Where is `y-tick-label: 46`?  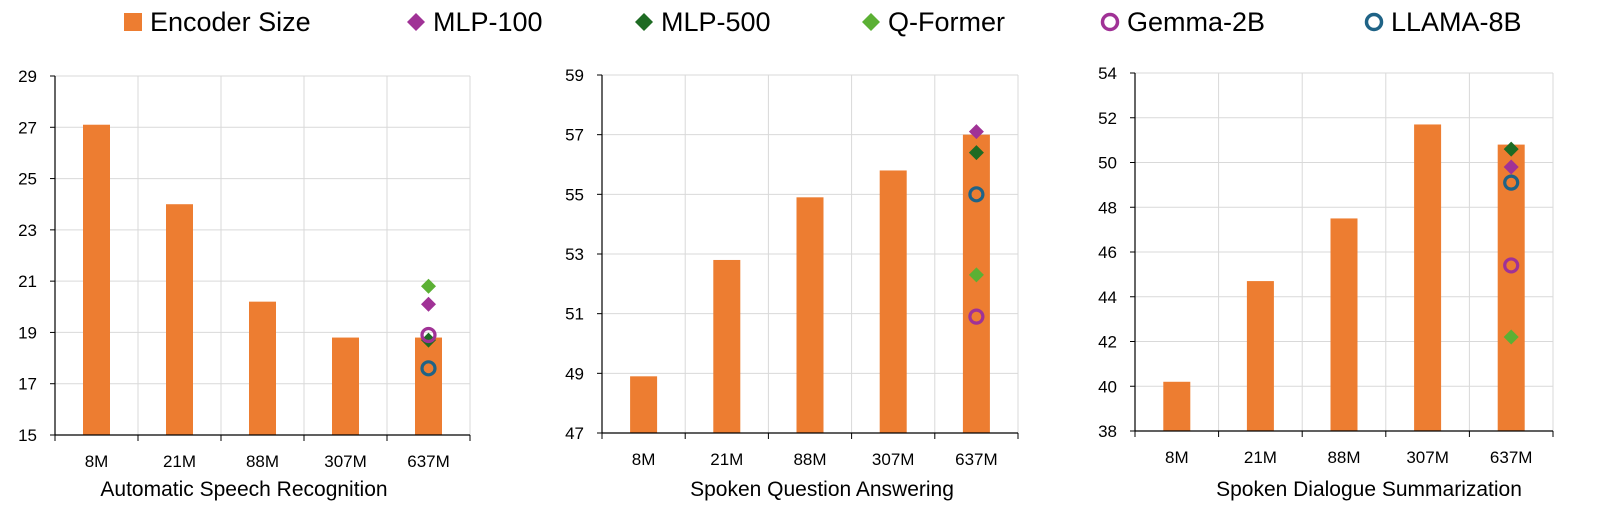
y-tick-label: 46 is located at coordinates (1107, 252).